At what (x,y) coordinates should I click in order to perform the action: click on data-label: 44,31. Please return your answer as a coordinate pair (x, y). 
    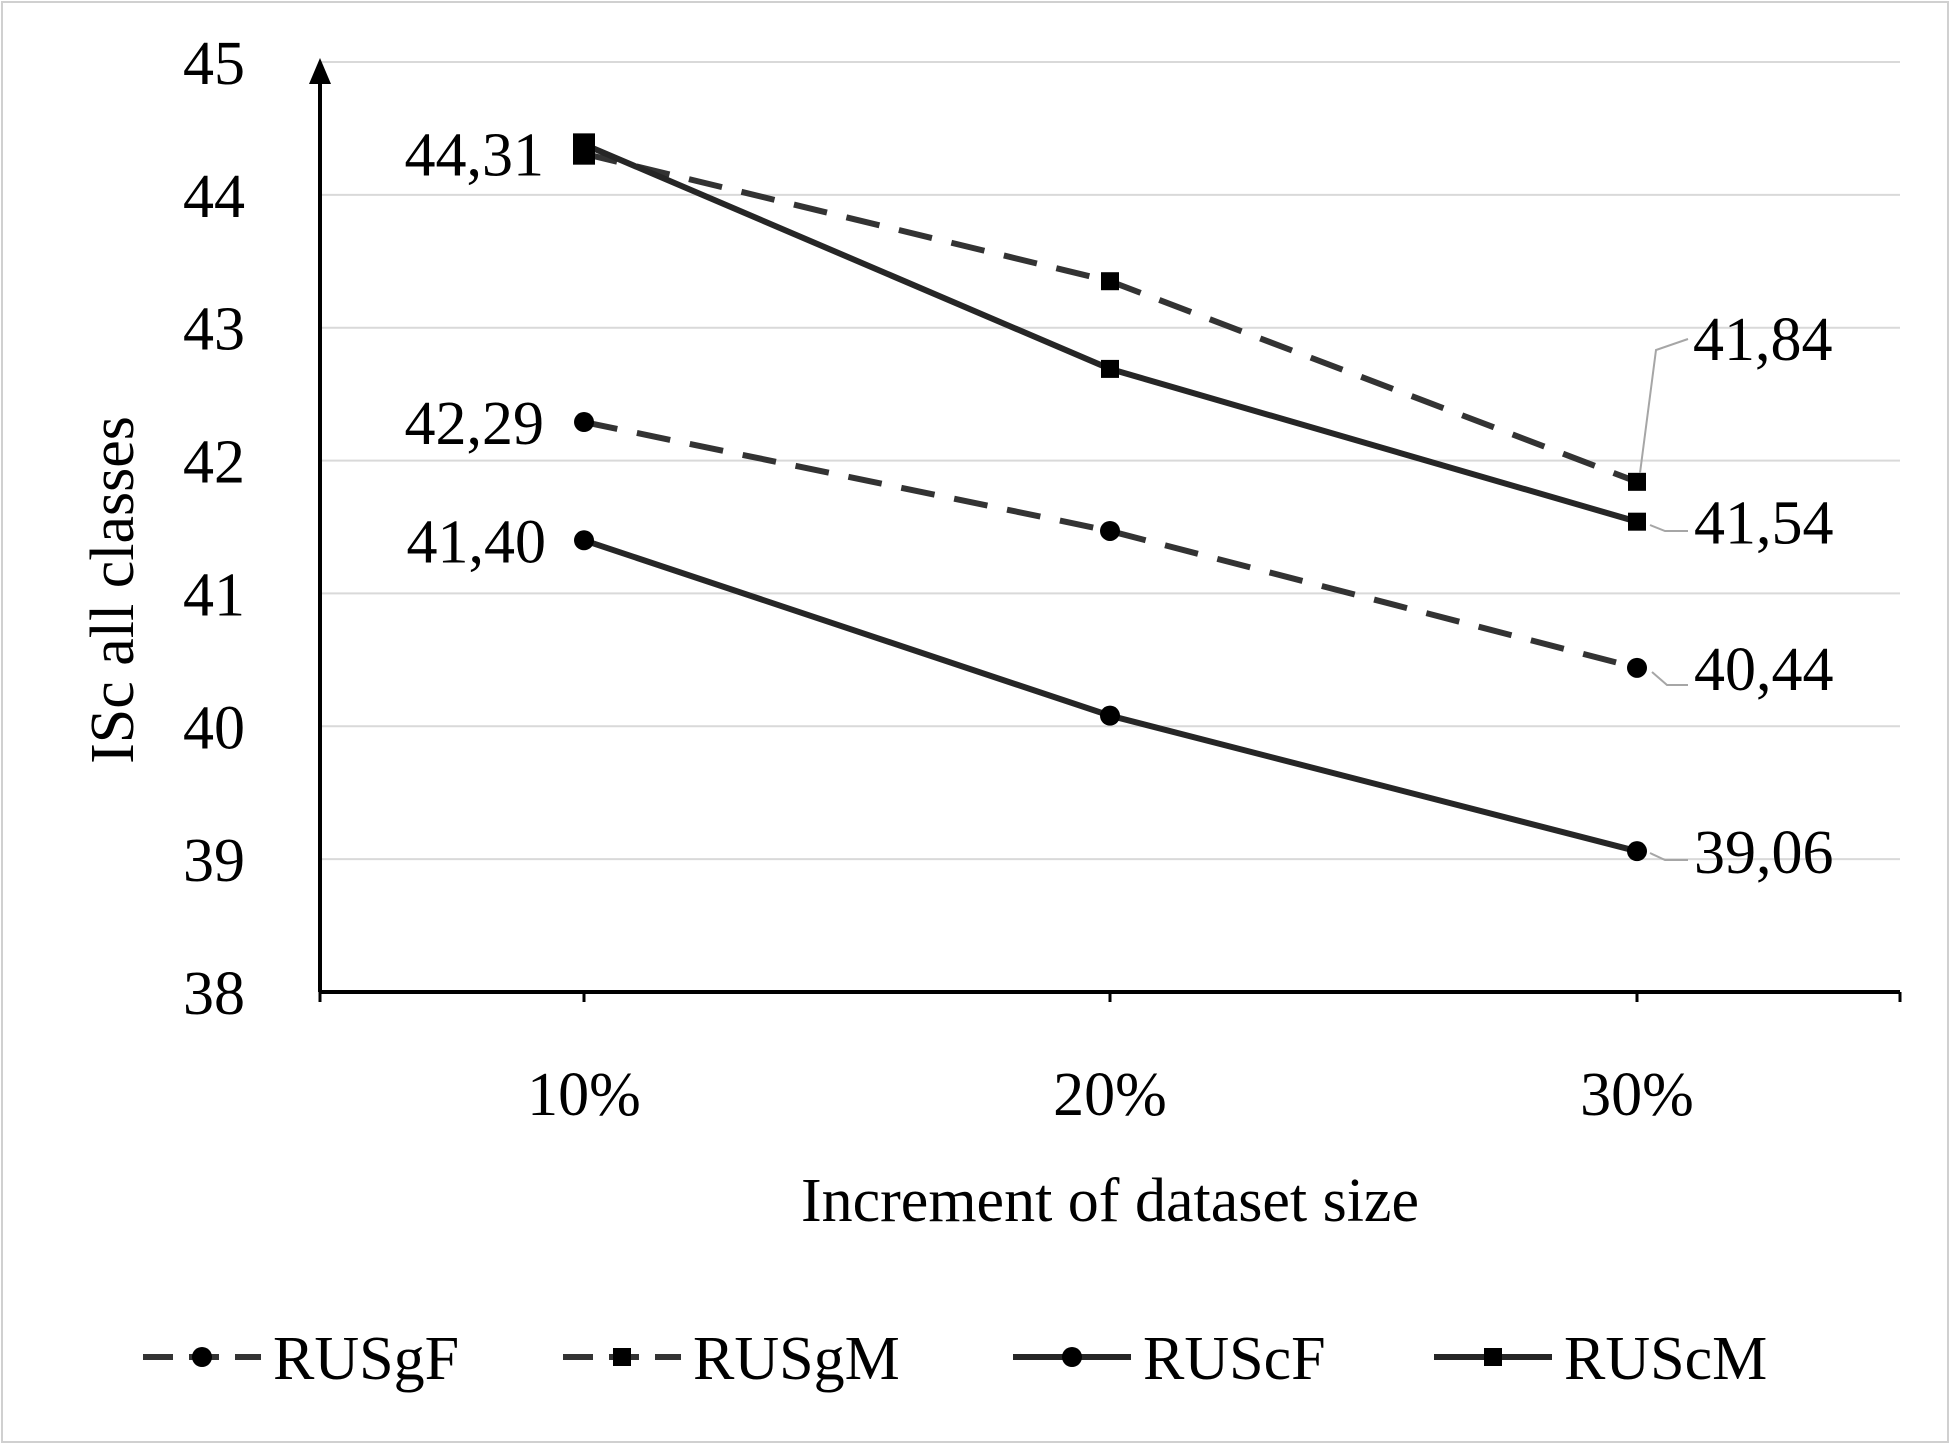
    Looking at the image, I should click on (475, 156).